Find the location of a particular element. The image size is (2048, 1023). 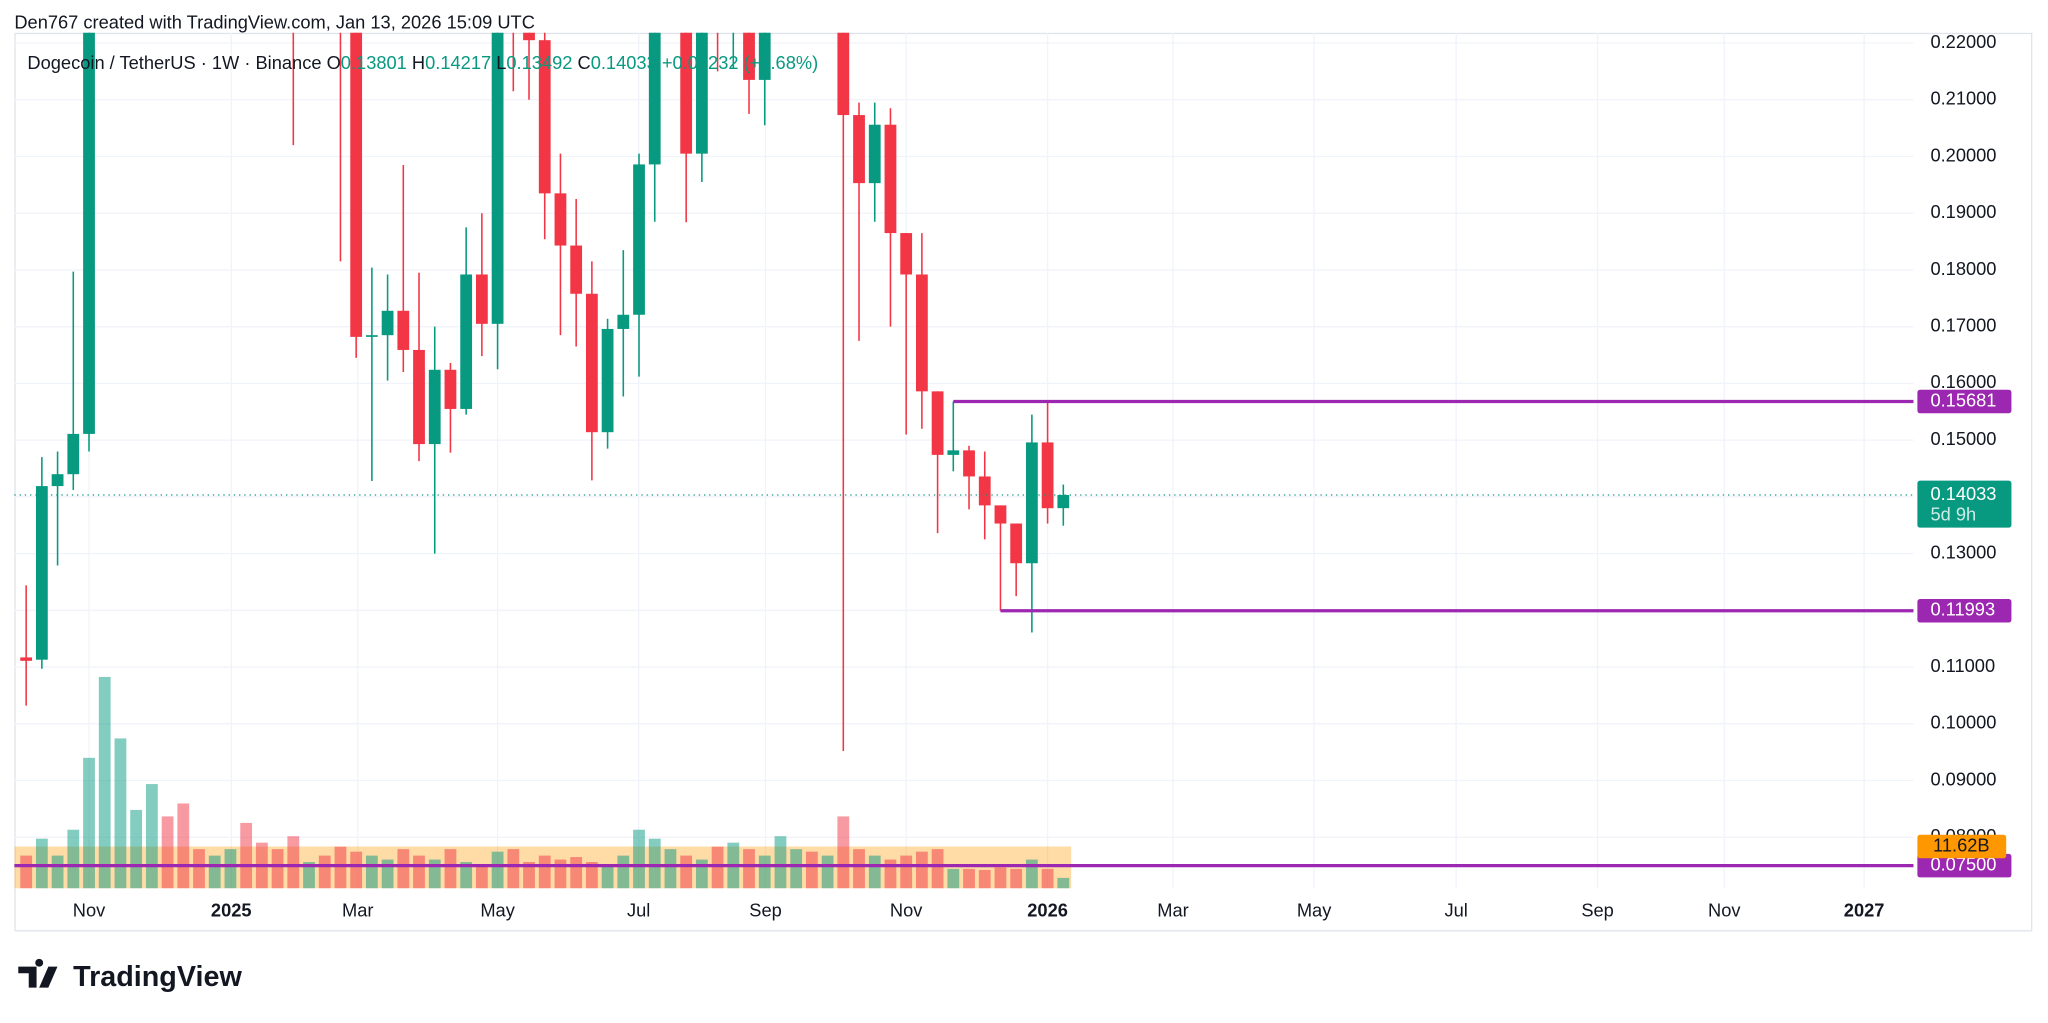

ohlc-value: 0.14217 is located at coordinates (458, 62).